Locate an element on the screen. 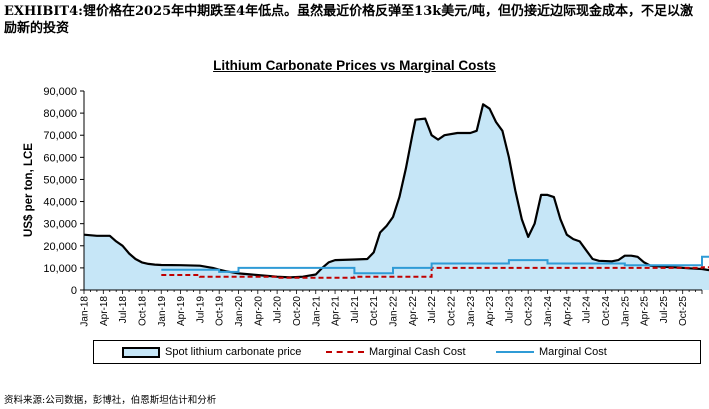 The height and width of the screenshot is (409, 709). x-tick-label: Oct-24 is located at coordinates (606, 311).